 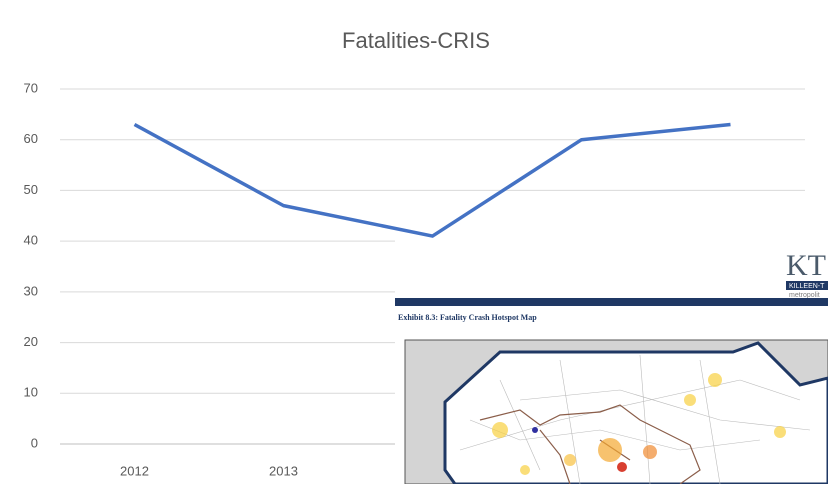 I want to click on logo-subtitle: metropolit, so click(x=804, y=295).